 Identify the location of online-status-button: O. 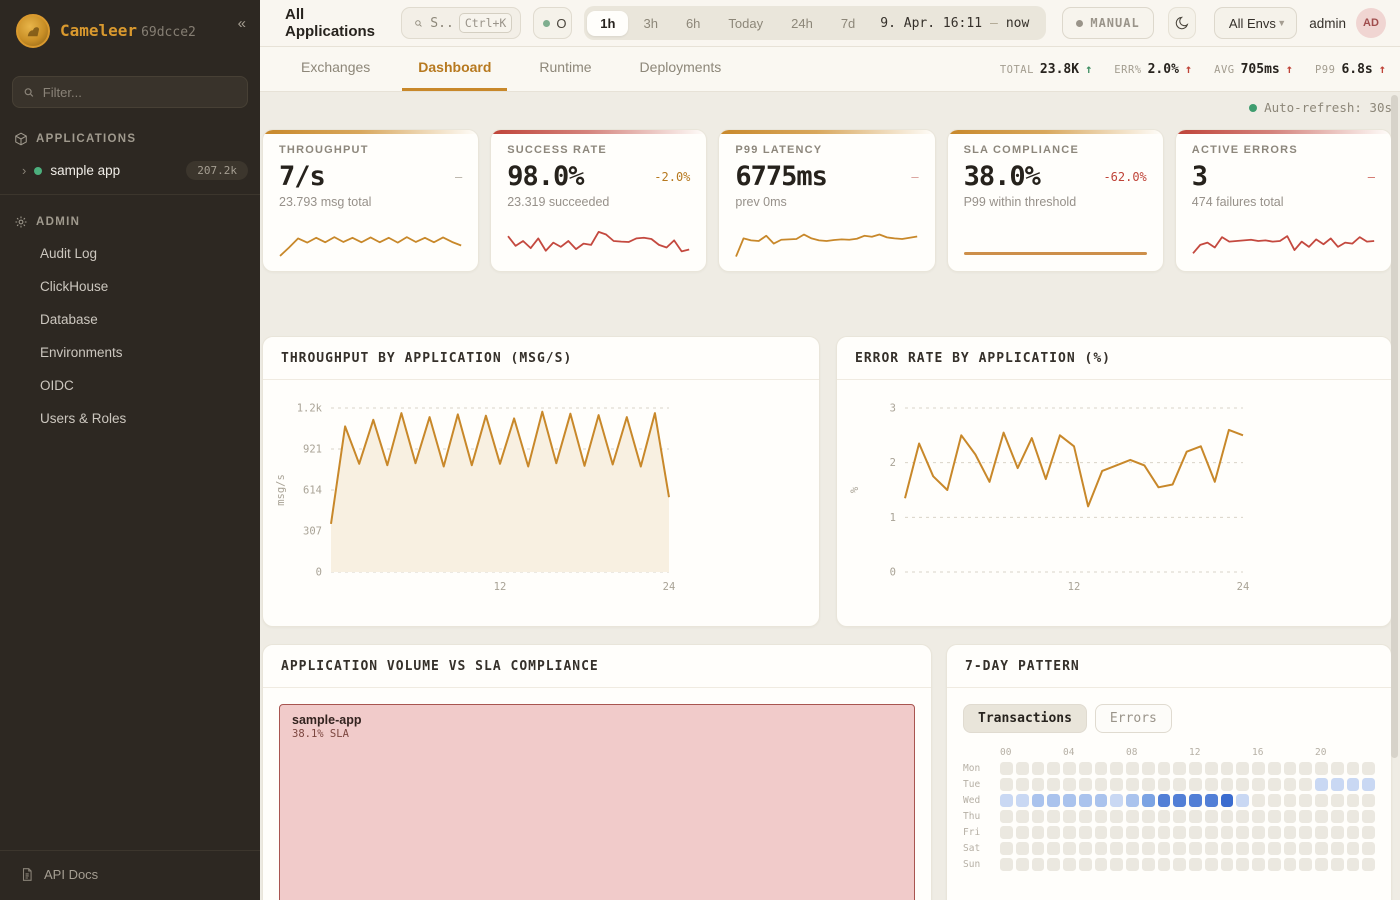
(553, 23).